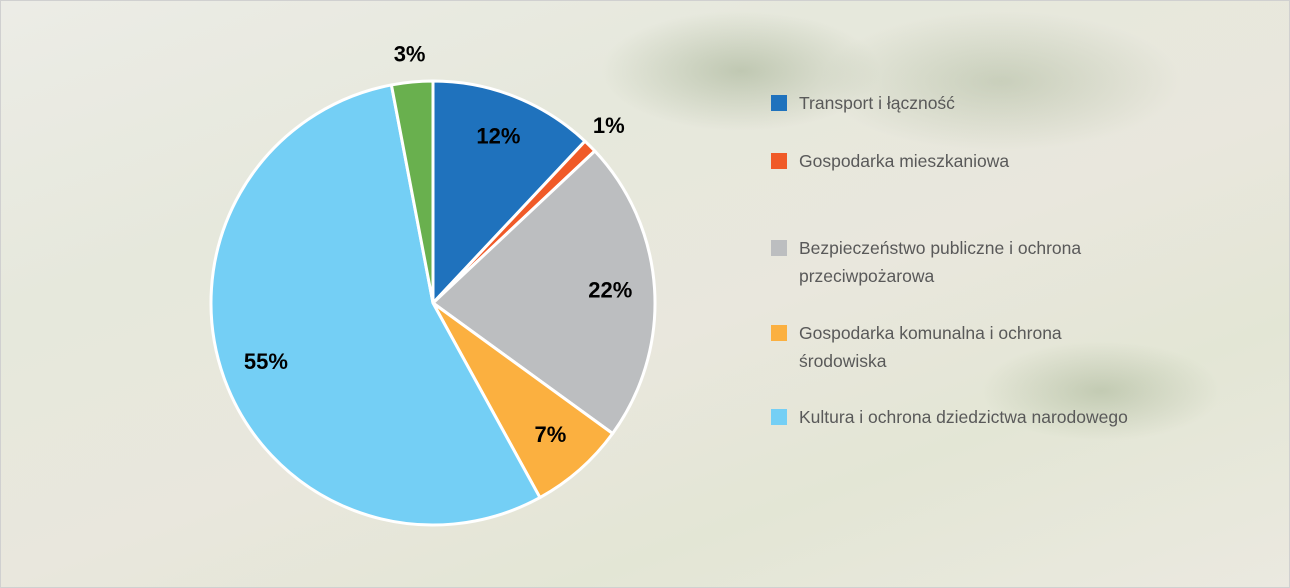 The height and width of the screenshot is (588, 1290). What do you see at coordinates (266, 361) in the screenshot?
I see `data-label: 55%` at bounding box center [266, 361].